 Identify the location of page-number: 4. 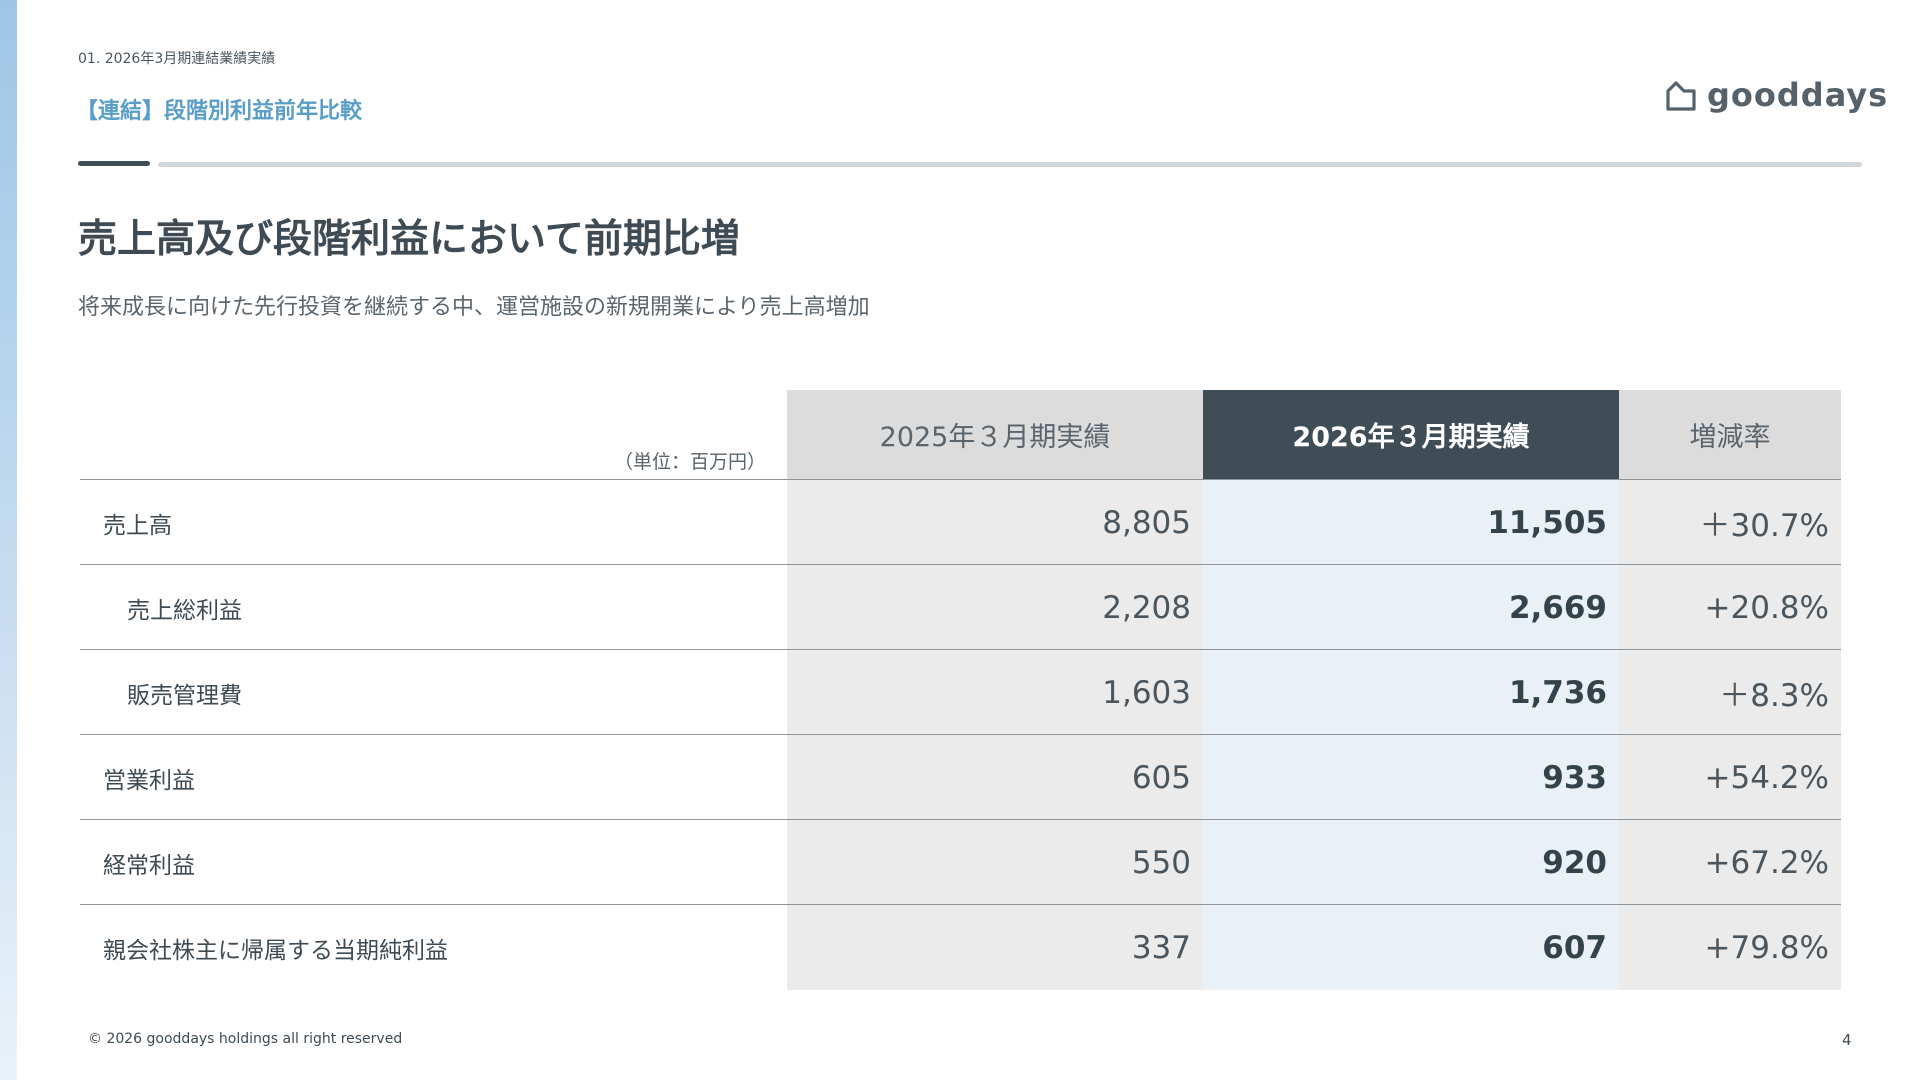
(1847, 1040).